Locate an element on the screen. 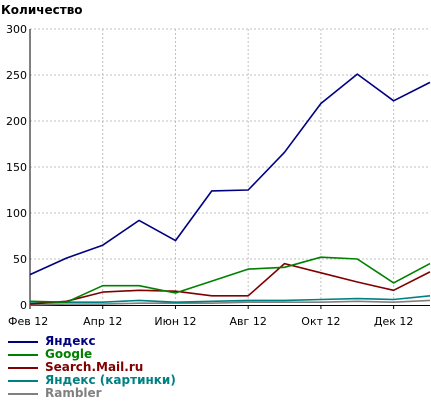 The width and height of the screenshot is (431, 405). legend-label: Яндекс (картинки) is located at coordinates (110, 380).